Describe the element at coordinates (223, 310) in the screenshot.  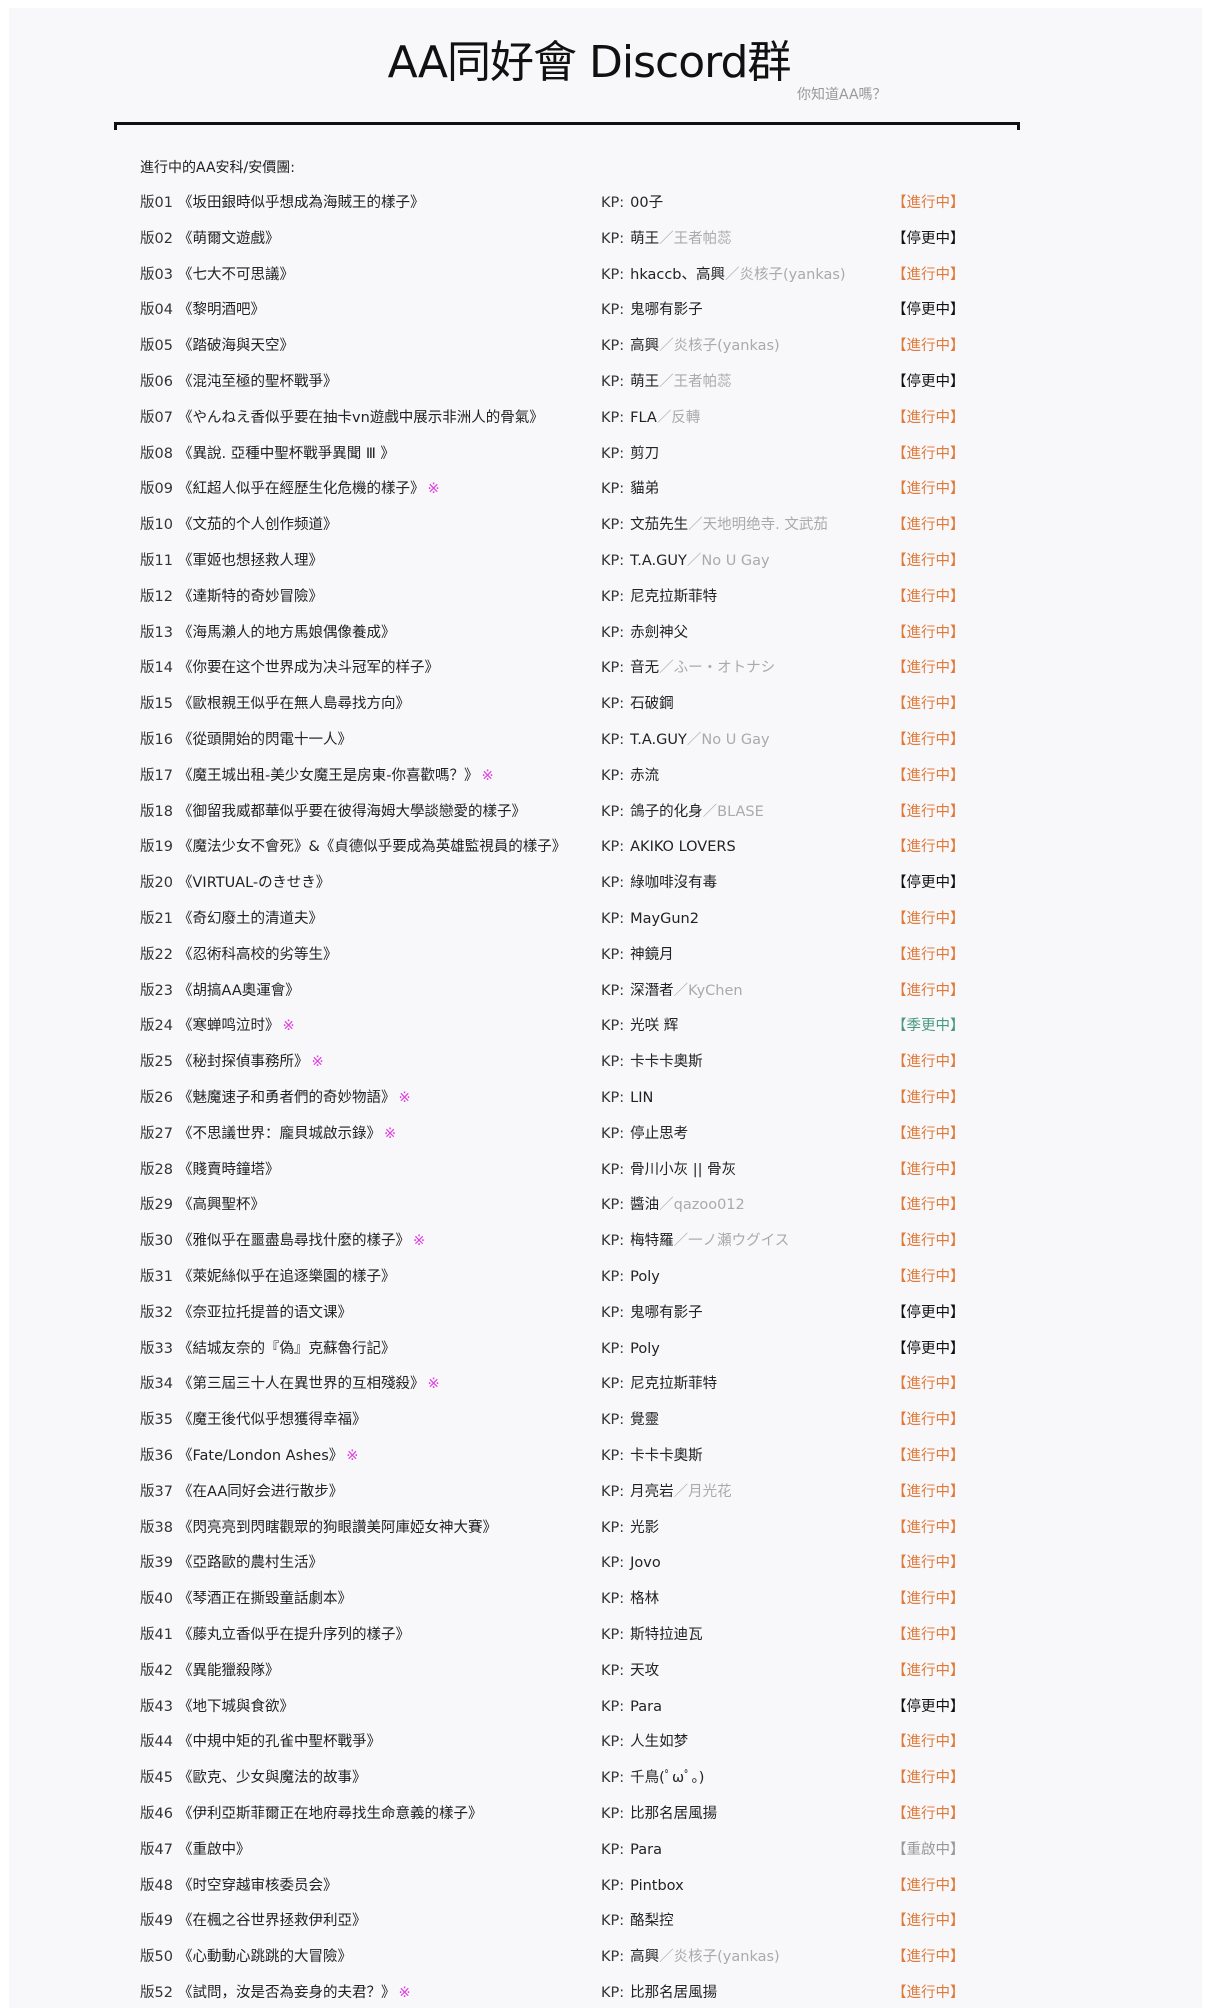
I see `session-title: 《黎明酒吧》` at that location.